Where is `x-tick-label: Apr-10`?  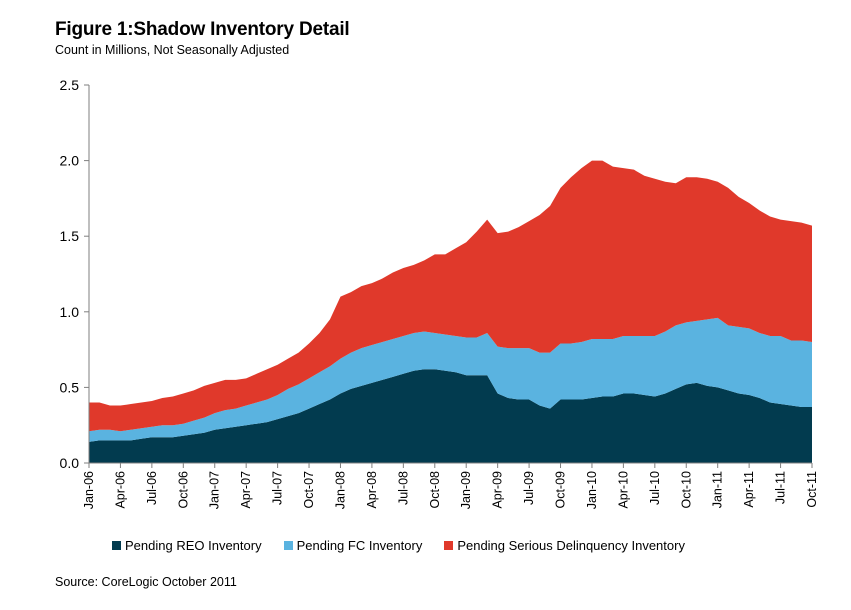 x-tick-label: Apr-10 is located at coordinates (623, 490).